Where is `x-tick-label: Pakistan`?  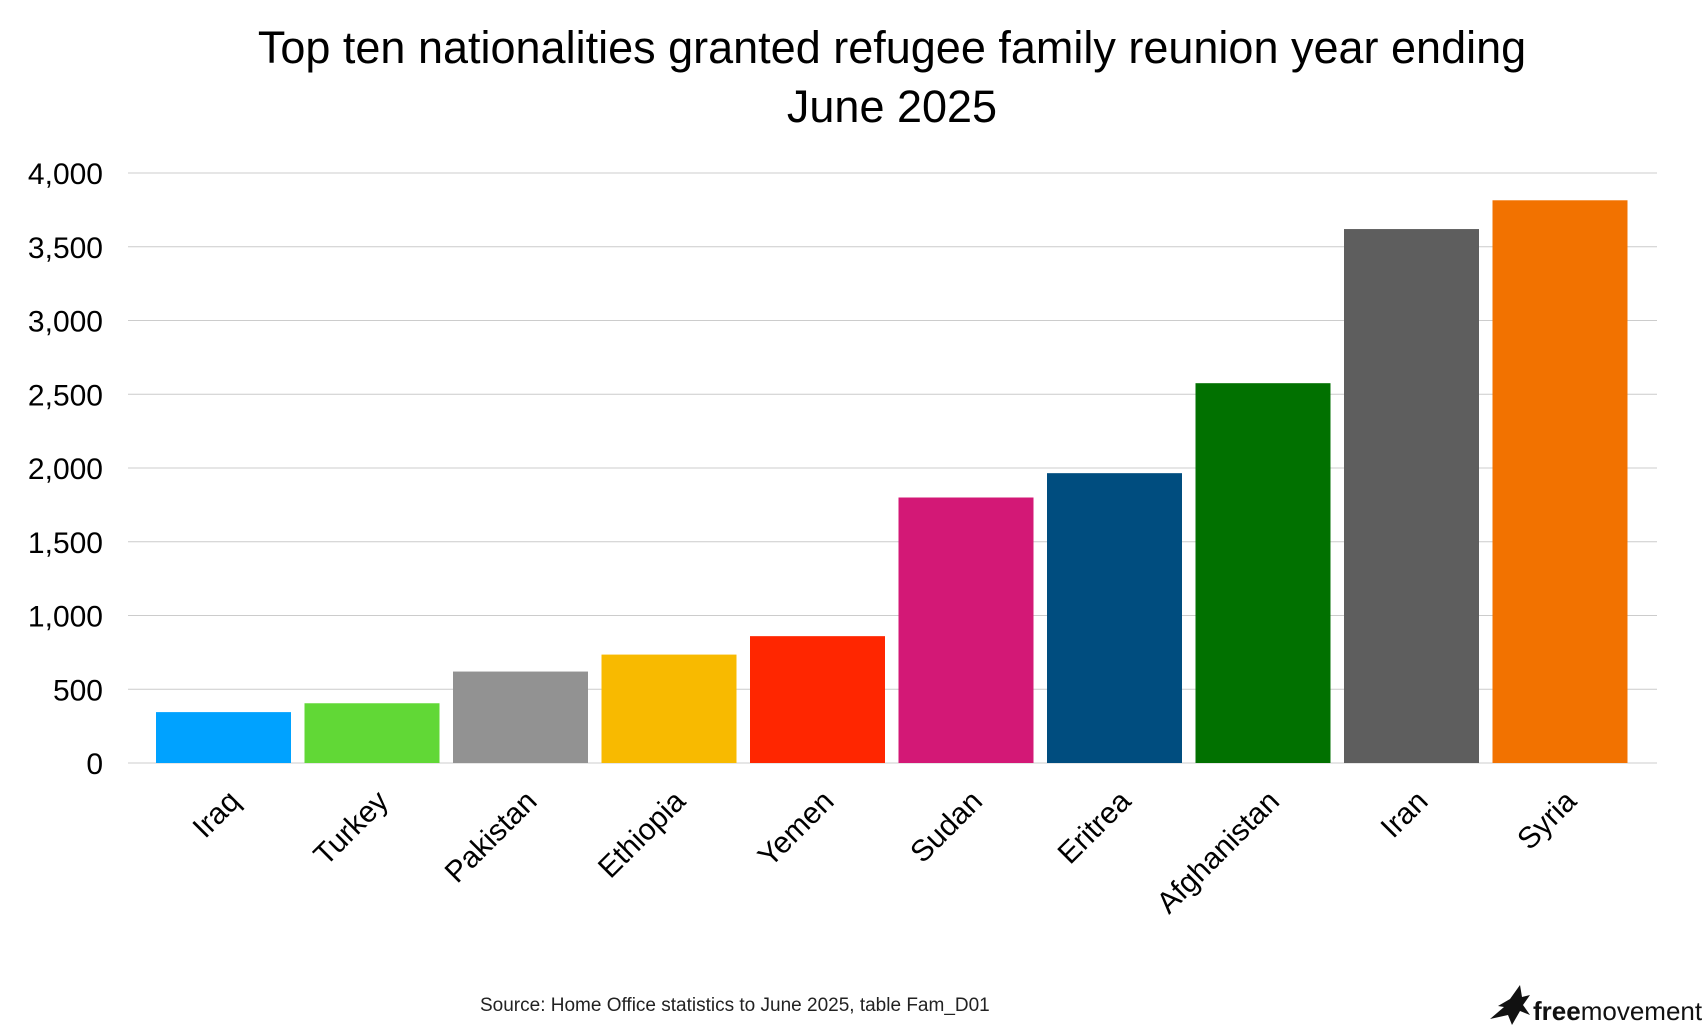 x-tick-label: Pakistan is located at coordinates (491, 837).